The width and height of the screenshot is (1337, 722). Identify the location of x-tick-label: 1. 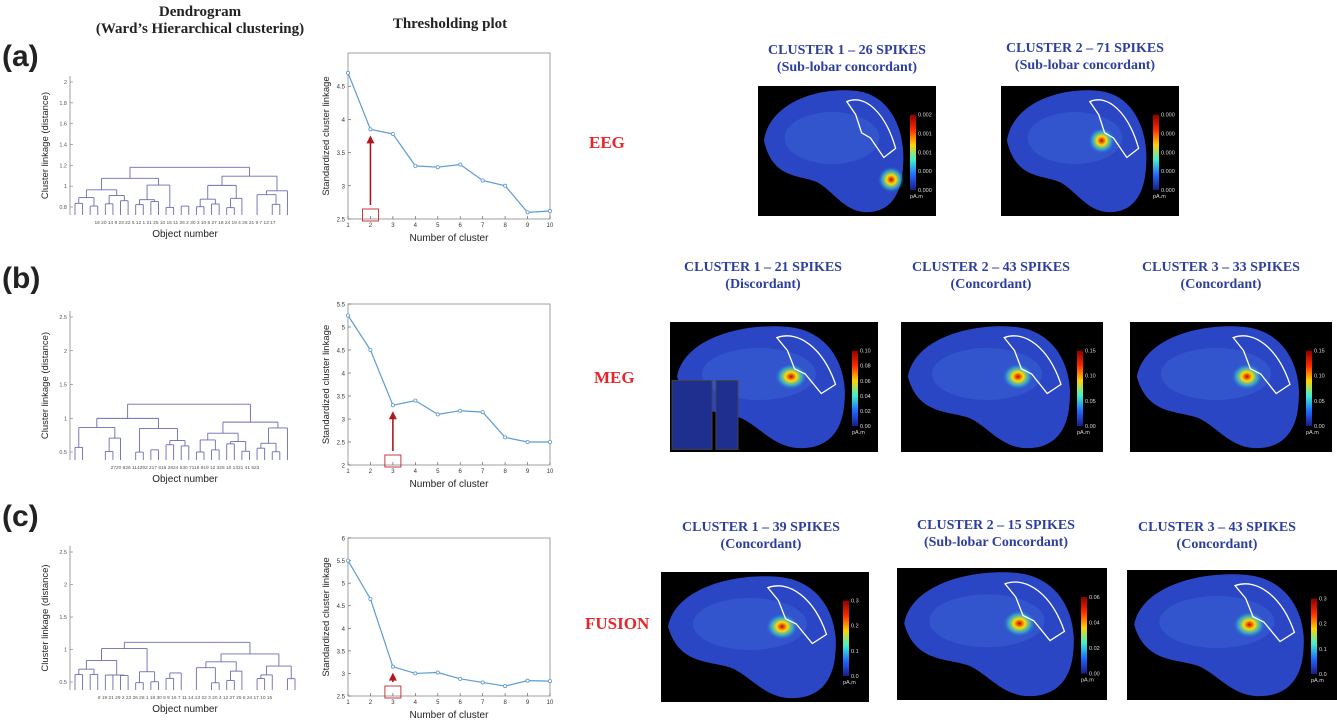
(348, 472).